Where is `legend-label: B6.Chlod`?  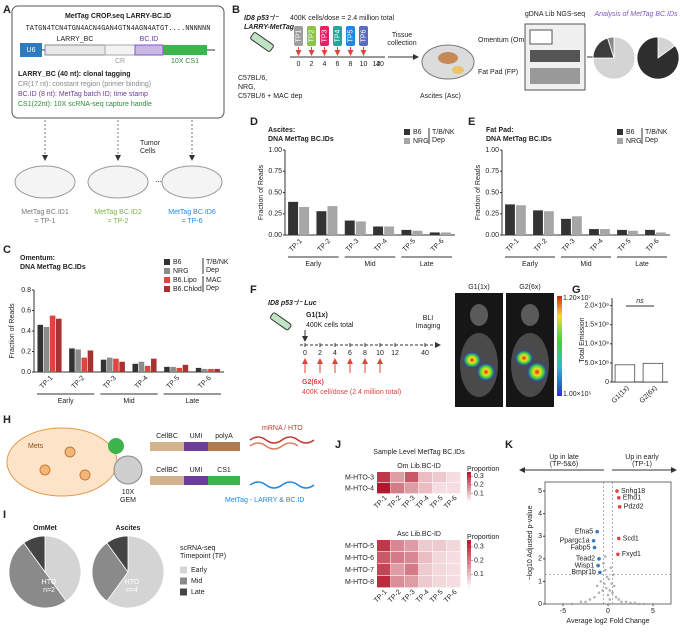 legend-label: B6.Chlod is located at coordinates (187, 289).